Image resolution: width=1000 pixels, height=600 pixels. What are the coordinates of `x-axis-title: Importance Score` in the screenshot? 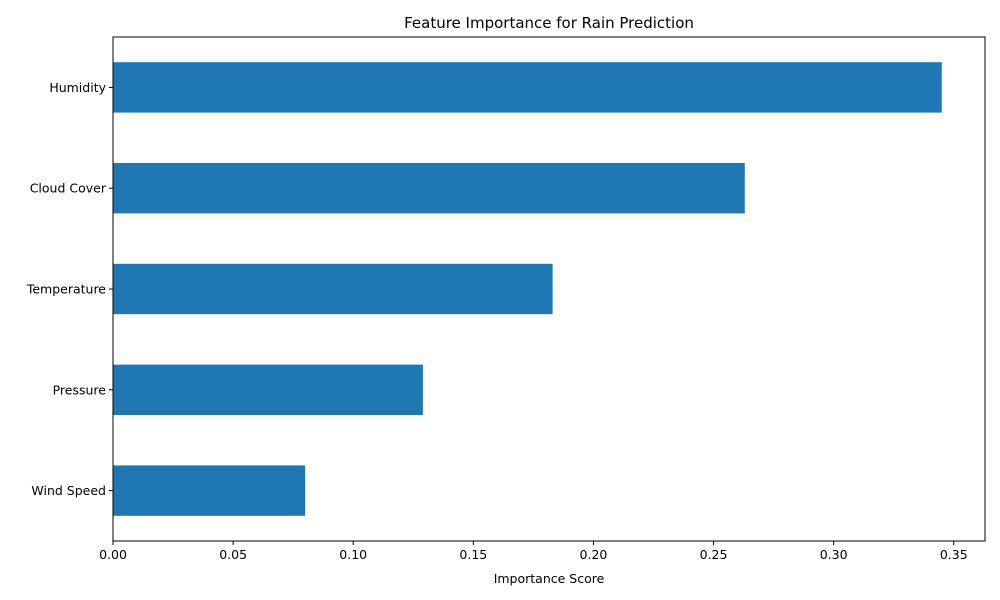 It's located at (549, 578).